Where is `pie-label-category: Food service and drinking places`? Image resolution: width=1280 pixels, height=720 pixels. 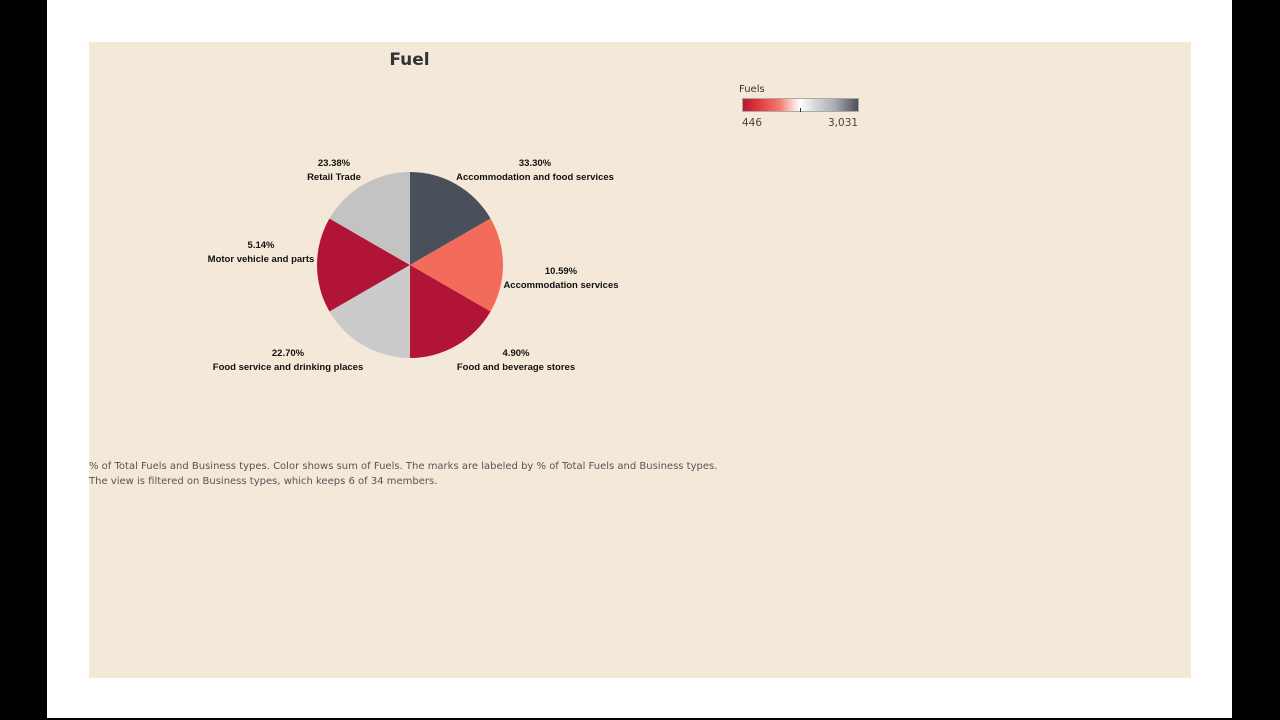
pie-label-category: Food service and drinking places is located at coordinates (288, 367).